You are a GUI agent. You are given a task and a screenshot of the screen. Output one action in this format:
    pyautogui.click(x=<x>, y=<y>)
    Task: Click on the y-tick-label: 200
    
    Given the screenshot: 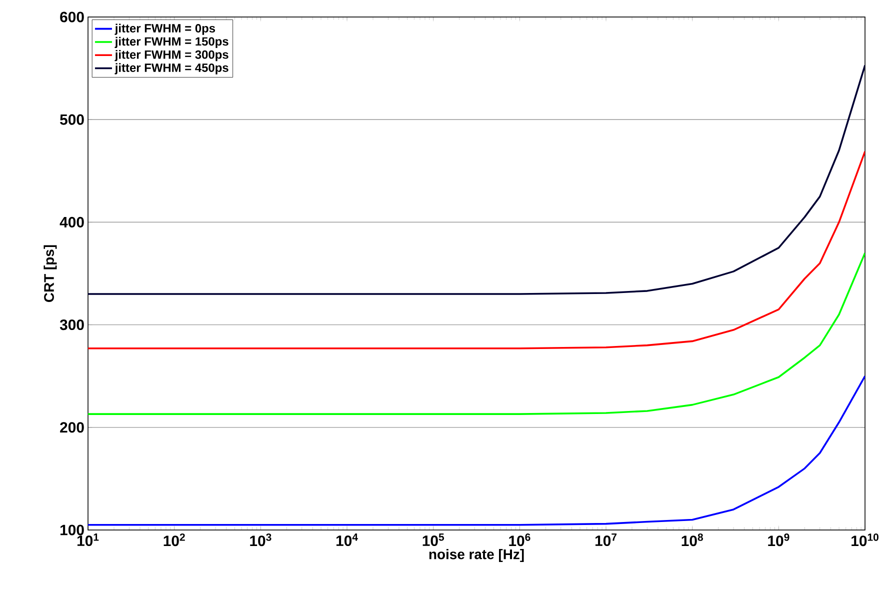 What is the action you would take?
    pyautogui.click(x=72, y=427)
    